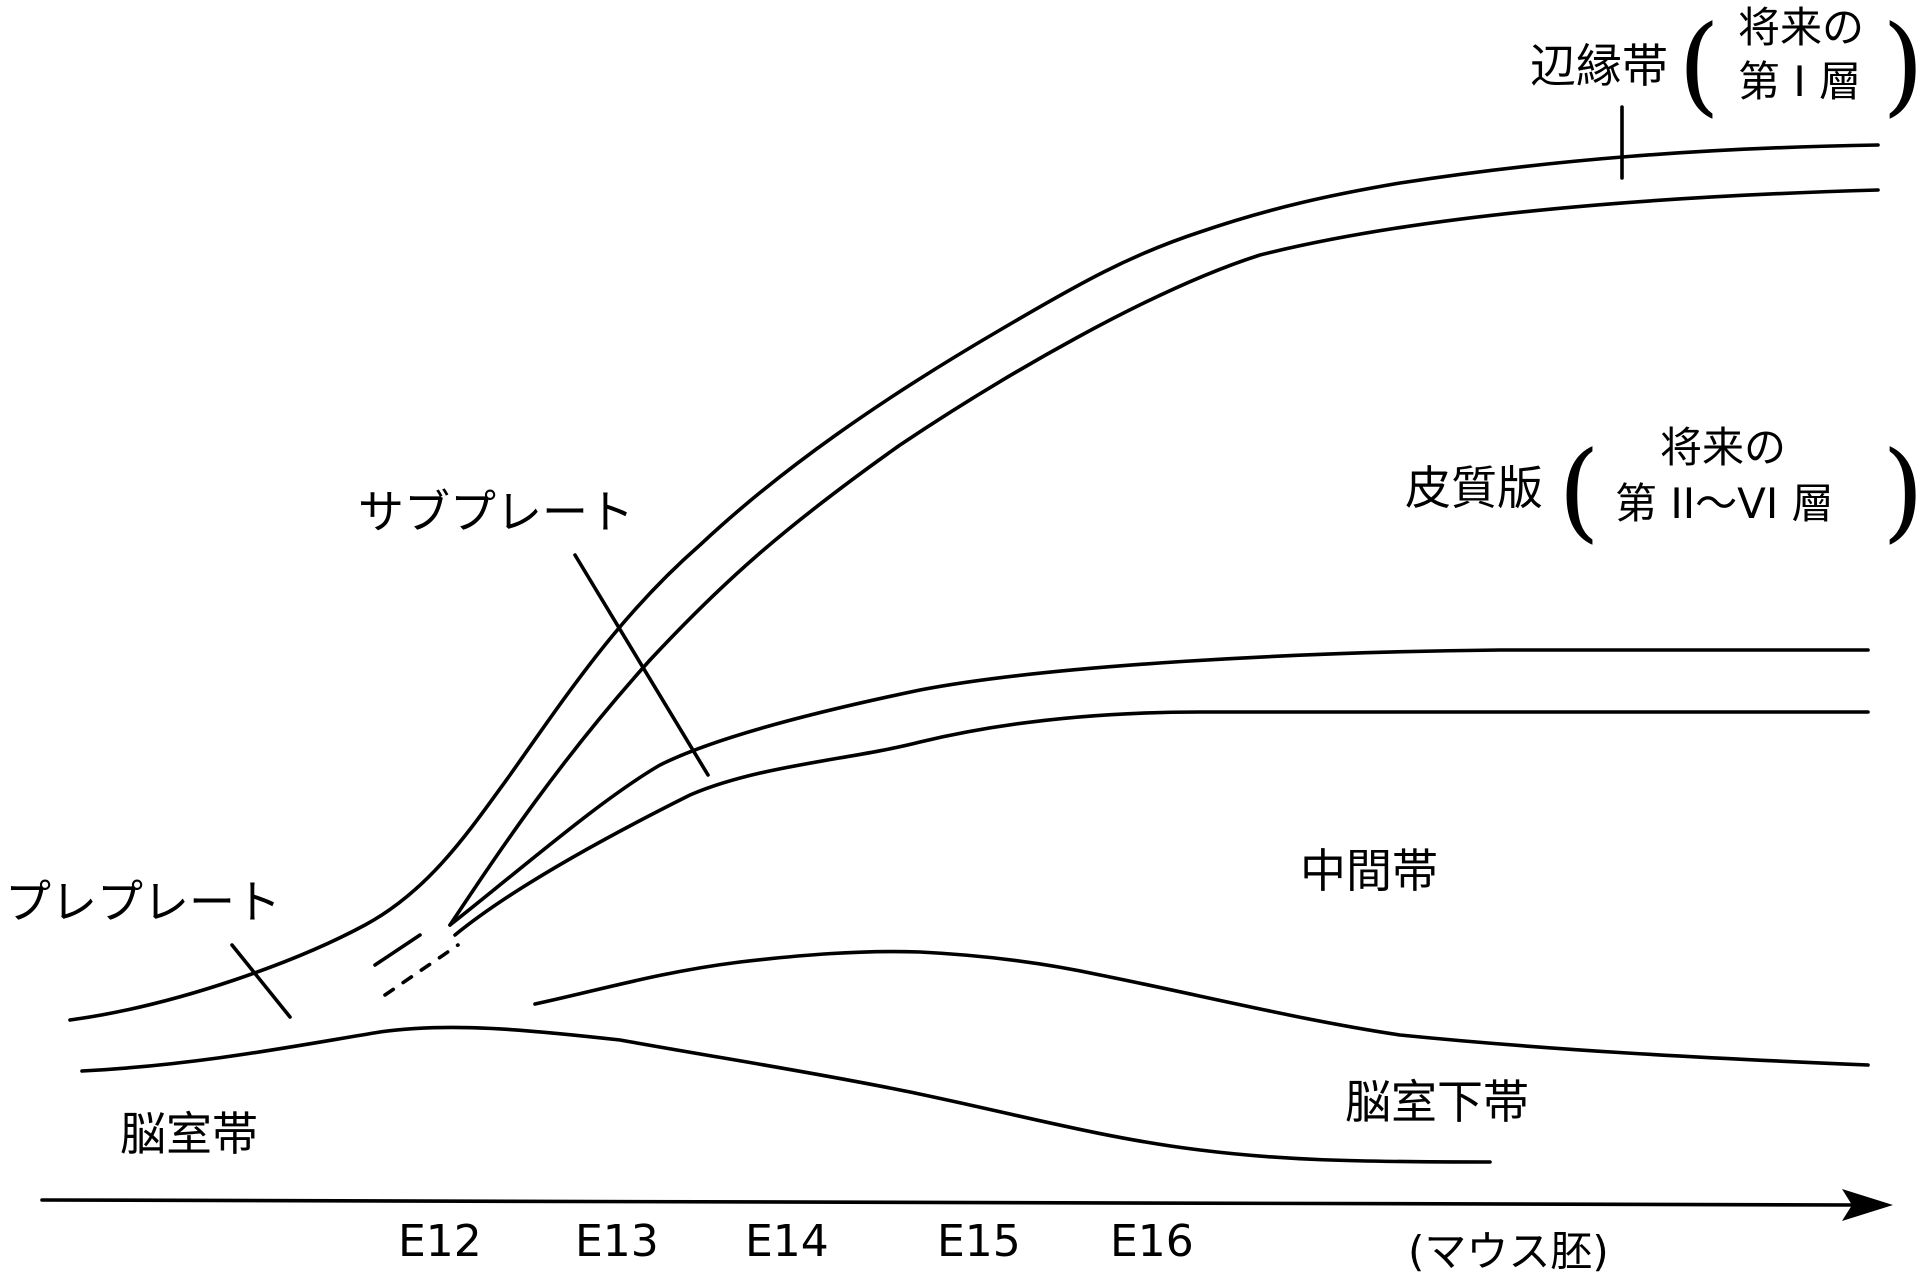 The image size is (1928, 1273). I want to click on cortical-note-line2: 第 II〜VI 層, so click(1724, 503).